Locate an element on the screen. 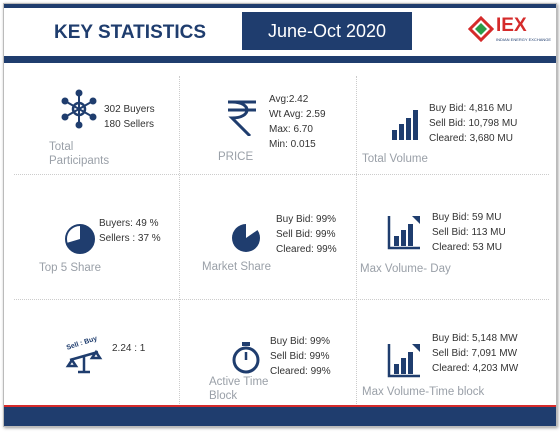 The width and height of the screenshot is (560, 433). footer-line is located at coordinates (280, 406).